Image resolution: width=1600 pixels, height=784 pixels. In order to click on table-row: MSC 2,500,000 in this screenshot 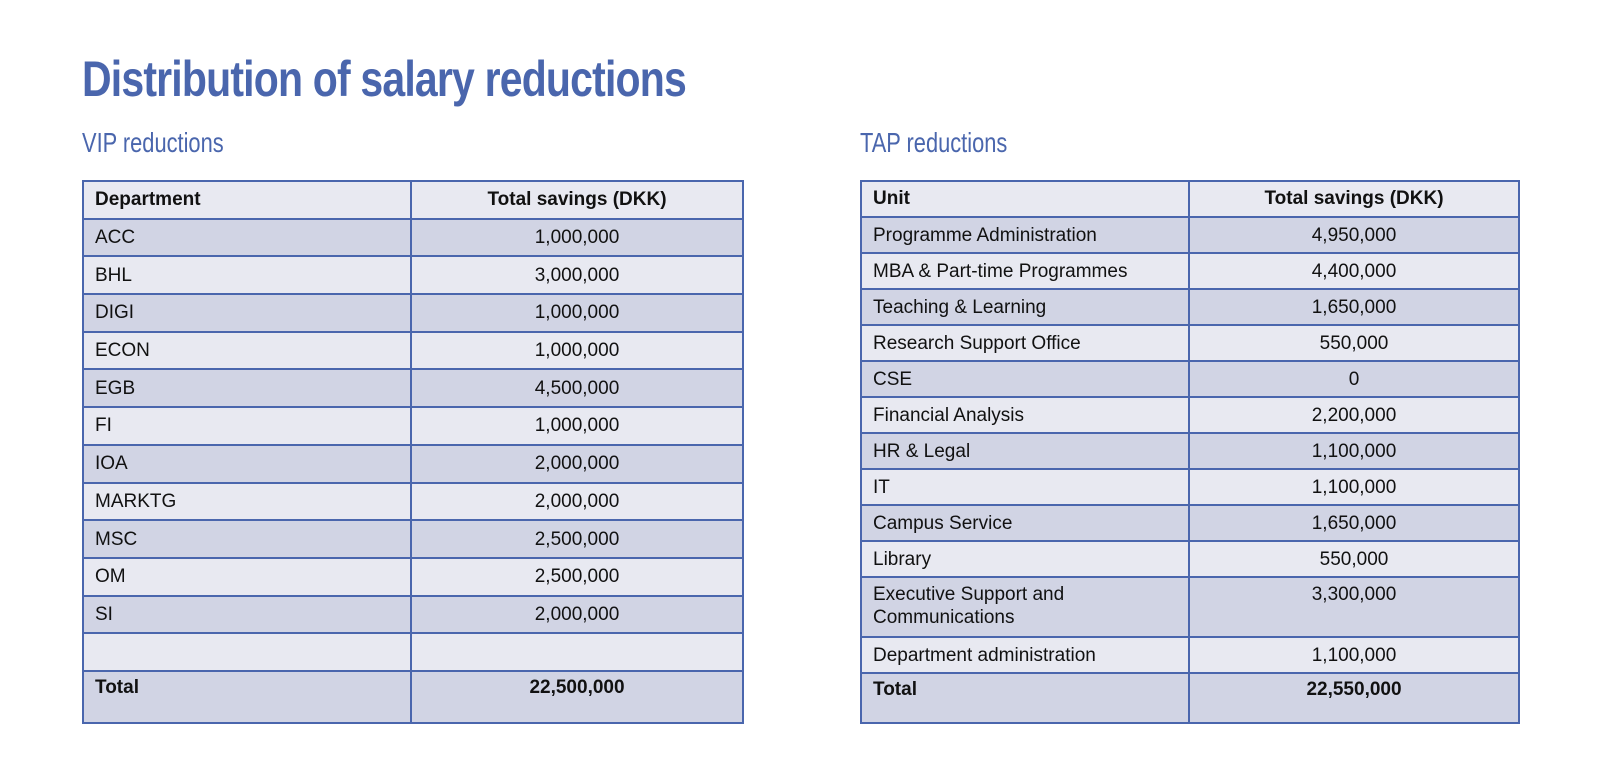, I will do `click(413, 539)`.